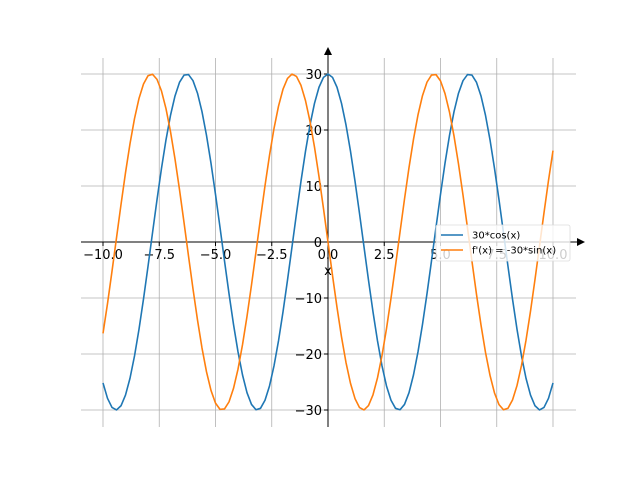  Describe the element at coordinates (514, 251) in the screenshot. I see `legend-label-1: f'(x) = -30*sin(x)` at that location.